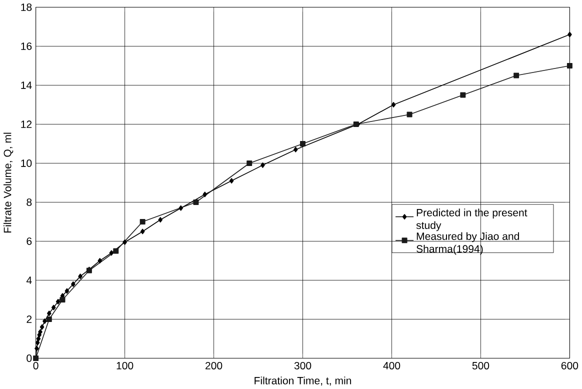 The width and height of the screenshot is (582, 389). What do you see at coordinates (29, 202) in the screenshot?
I see `y-tick-label: 8` at bounding box center [29, 202].